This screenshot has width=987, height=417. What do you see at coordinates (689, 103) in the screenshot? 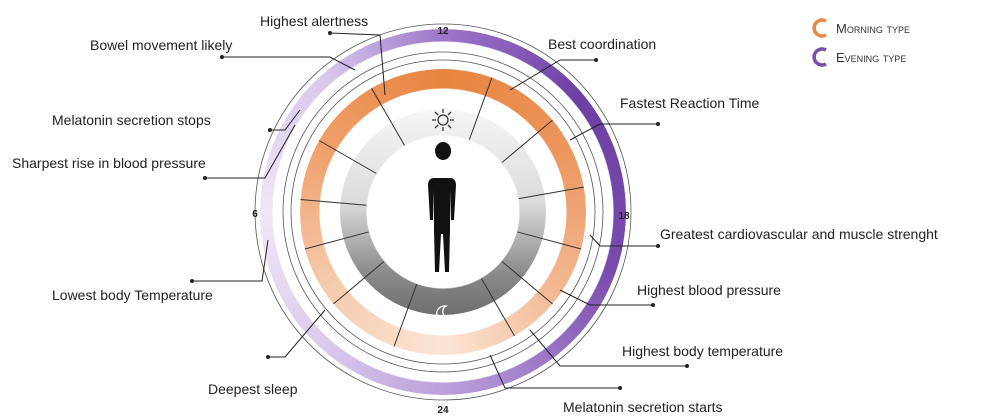
I see `event-label: Fastest Reaction Time` at bounding box center [689, 103].